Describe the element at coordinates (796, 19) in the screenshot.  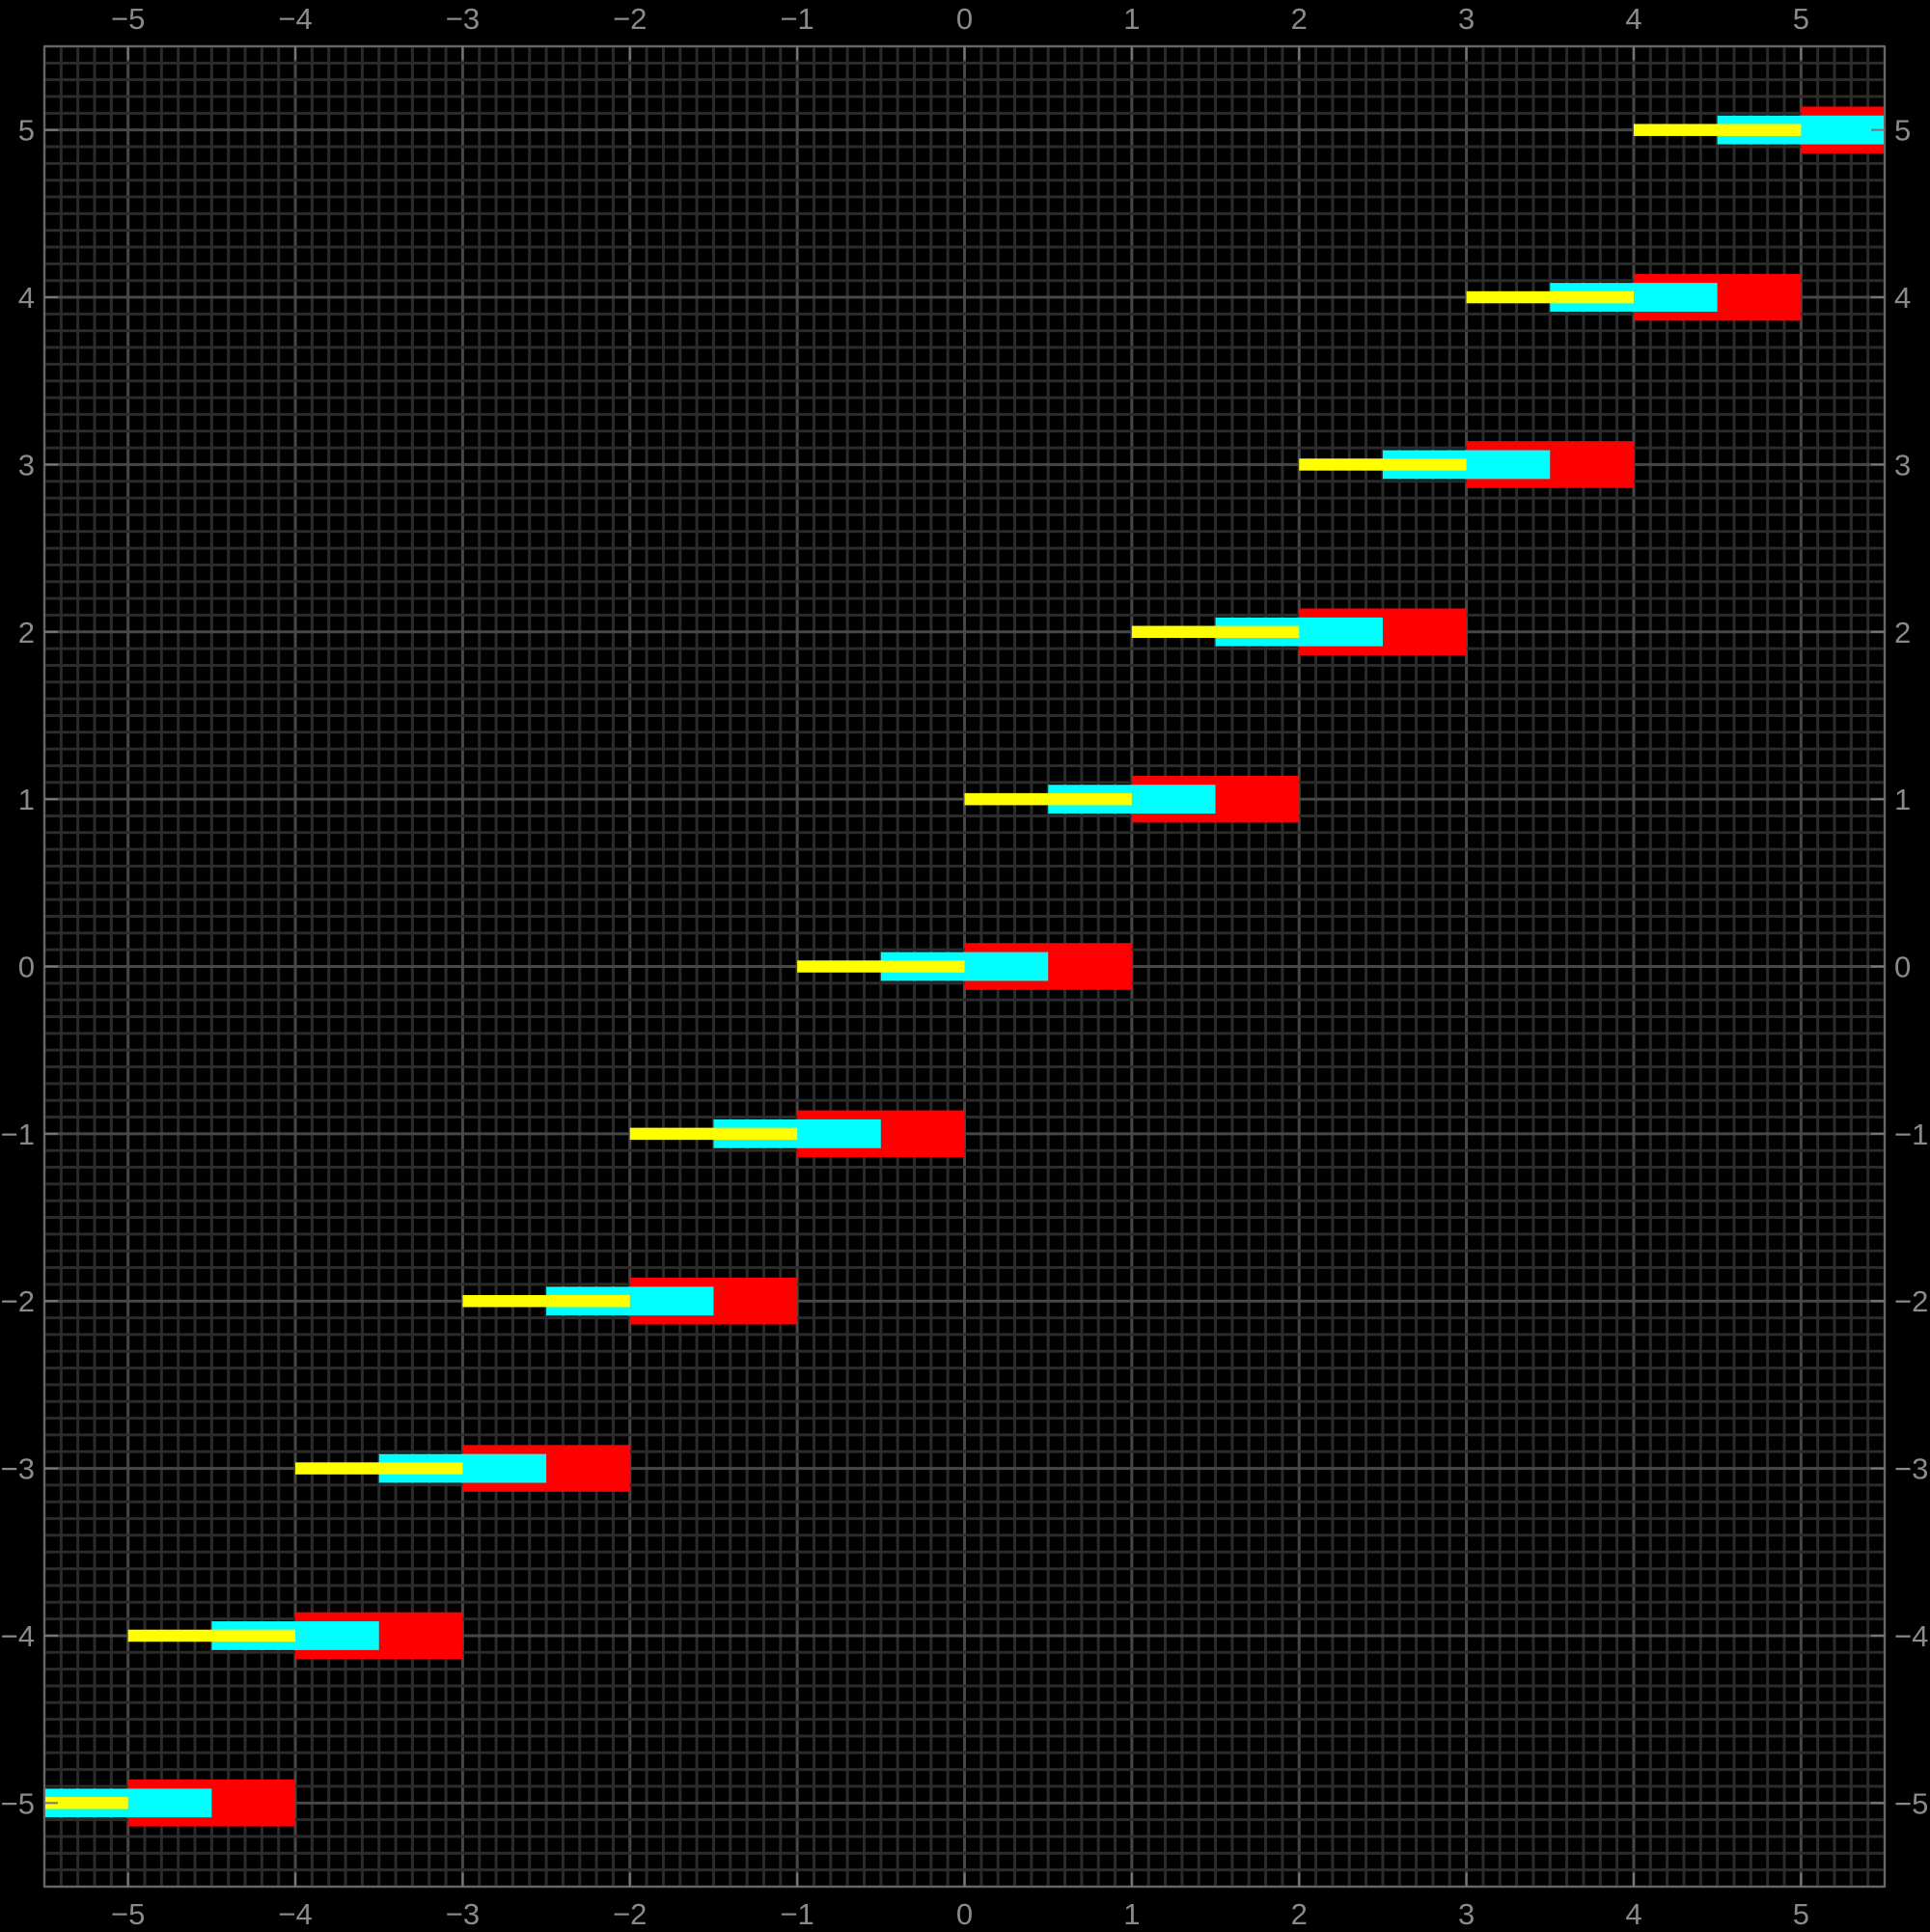
I see `x-tick-label-top: −1` at that location.